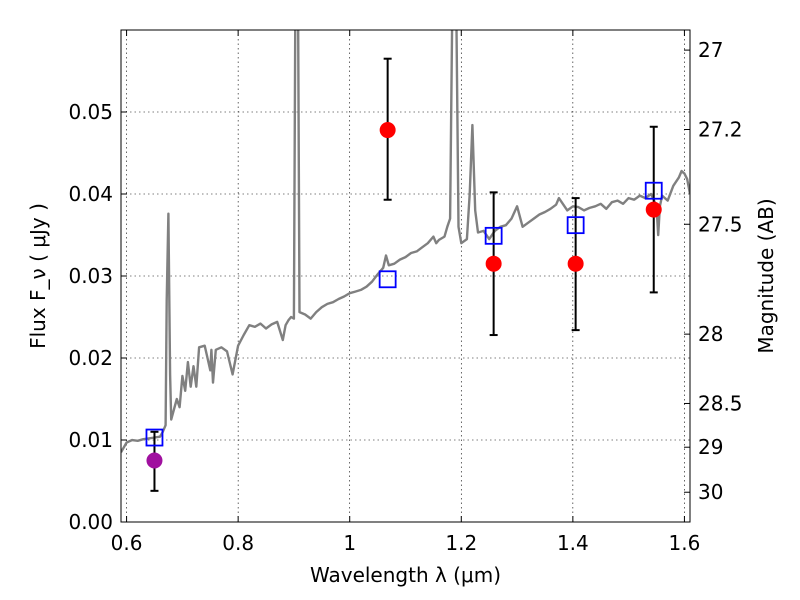 This screenshot has width=800, height=600. What do you see at coordinates (710, 447) in the screenshot?
I see `y2-tick-label: 29` at bounding box center [710, 447].